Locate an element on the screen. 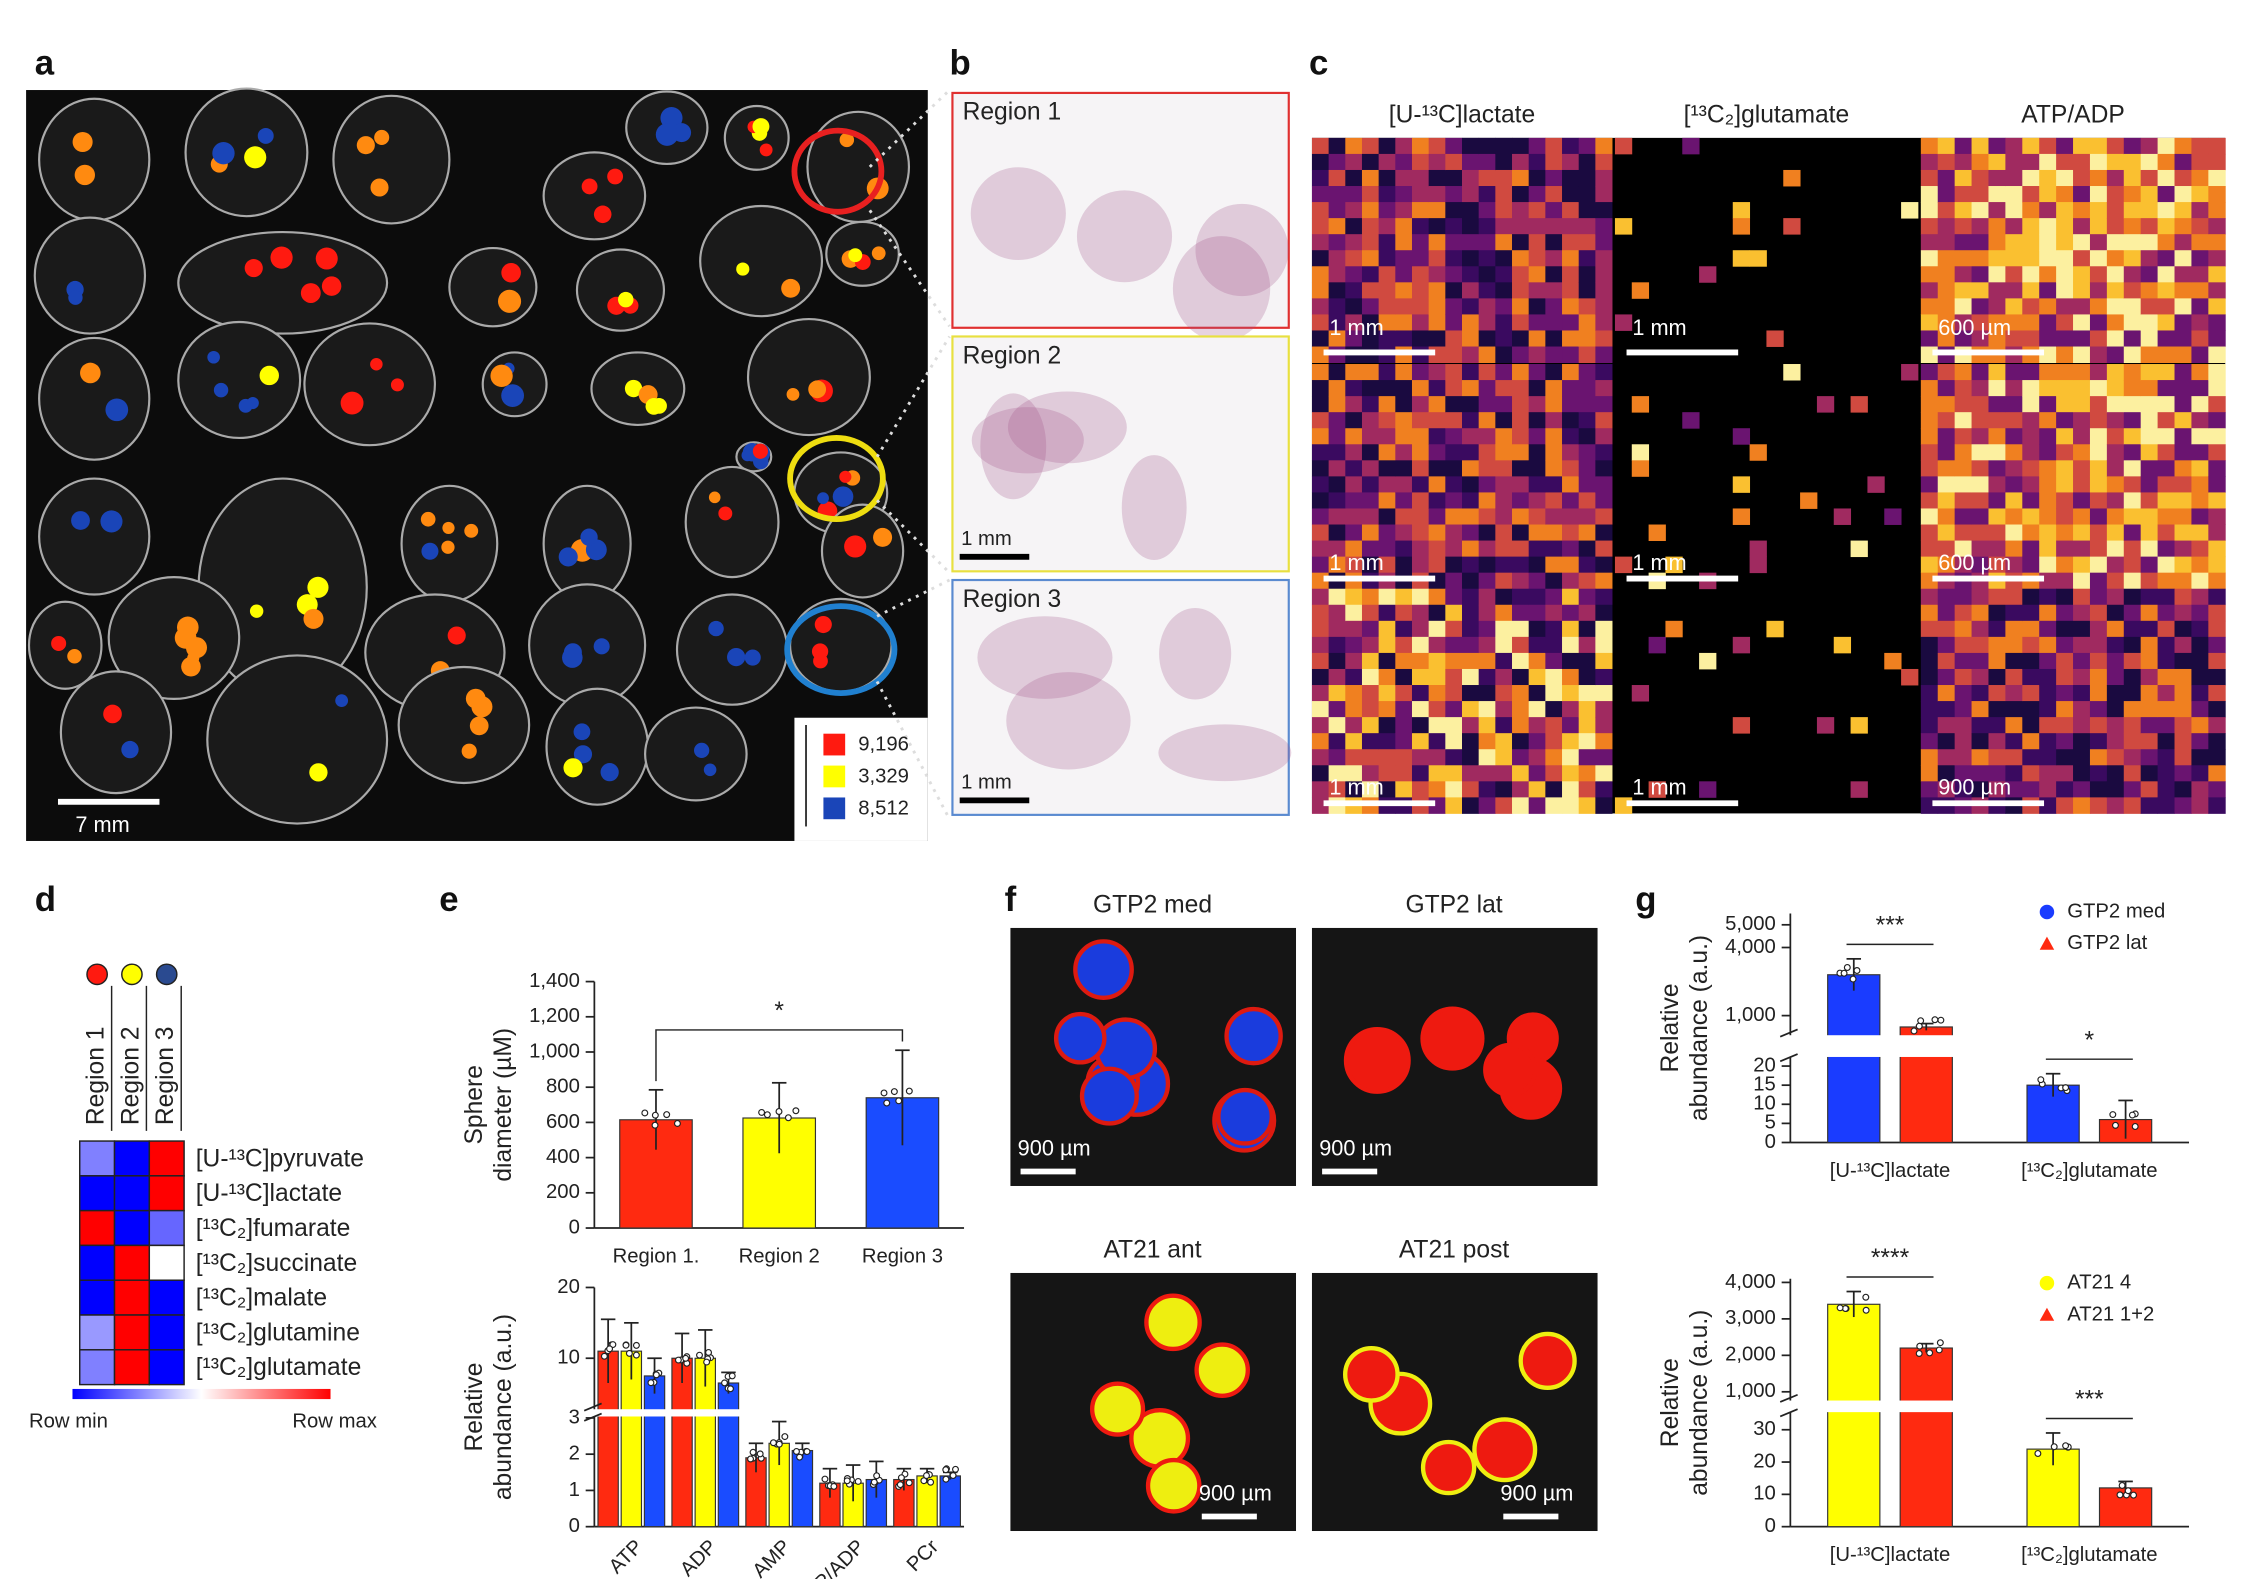  x-tick-label: [¹³C₂]glutamate is located at coordinates (2089, 1171).